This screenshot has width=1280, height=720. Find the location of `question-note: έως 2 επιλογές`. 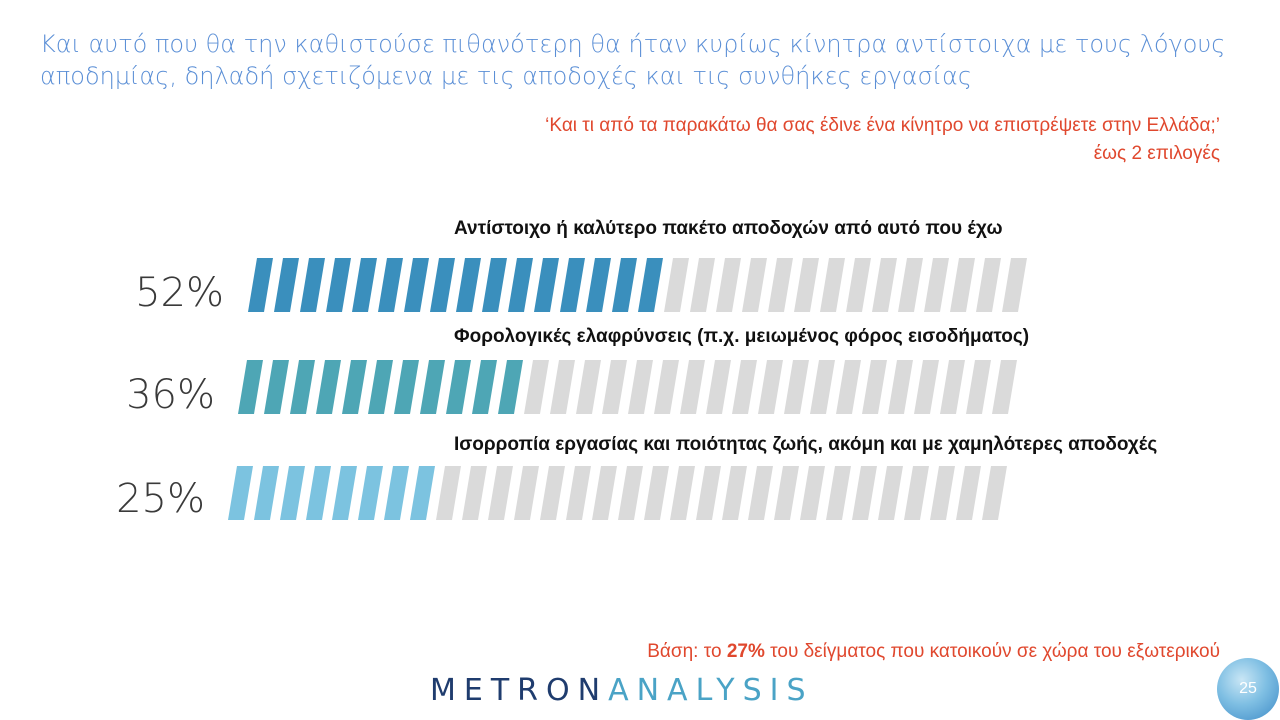

question-note: έως 2 επιλογές is located at coordinates (1156, 153).